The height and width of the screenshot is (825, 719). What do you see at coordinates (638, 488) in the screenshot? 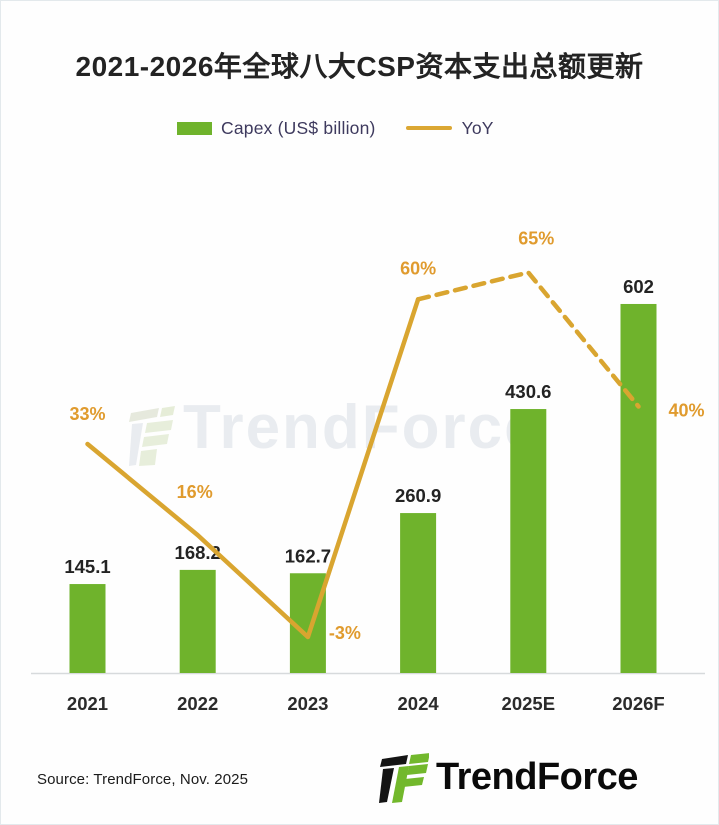
I see `capex-bar-2026F` at bounding box center [638, 488].